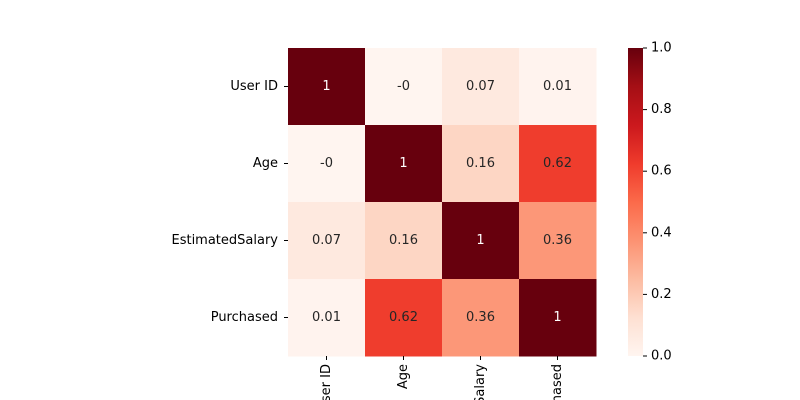 The width and height of the screenshot is (800, 400). What do you see at coordinates (480, 382) in the screenshot?
I see `x-tick-label: EstimatedSalary` at bounding box center [480, 382].